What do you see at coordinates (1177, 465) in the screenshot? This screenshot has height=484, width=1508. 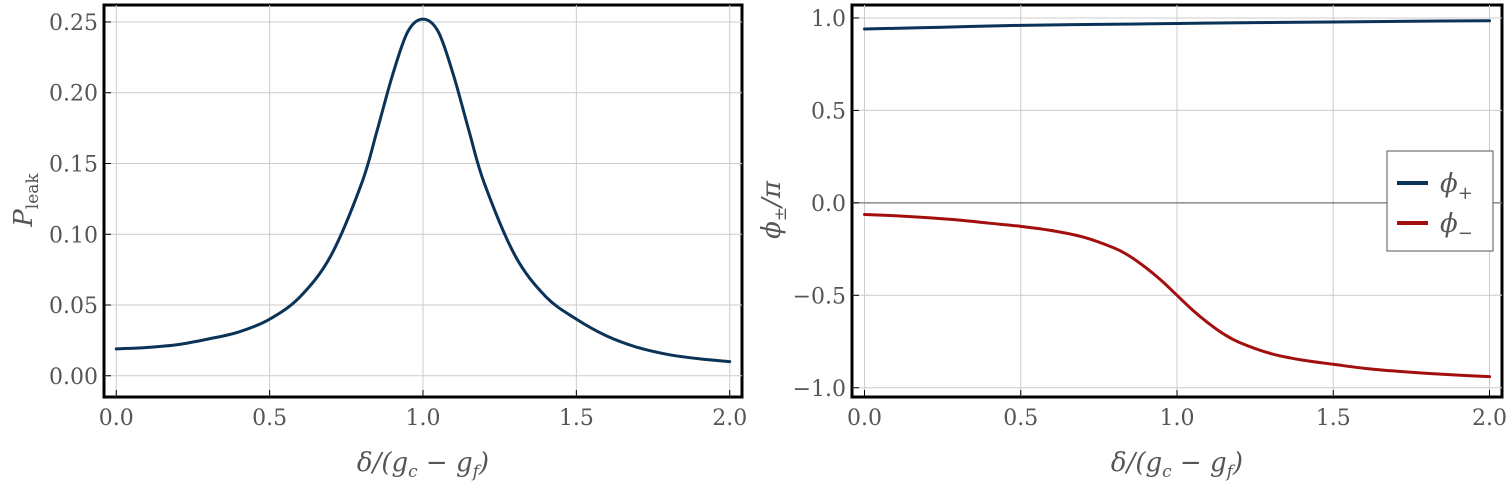 I see `right-x-axis-title: δ/(gc − gf)` at bounding box center [1177, 465].